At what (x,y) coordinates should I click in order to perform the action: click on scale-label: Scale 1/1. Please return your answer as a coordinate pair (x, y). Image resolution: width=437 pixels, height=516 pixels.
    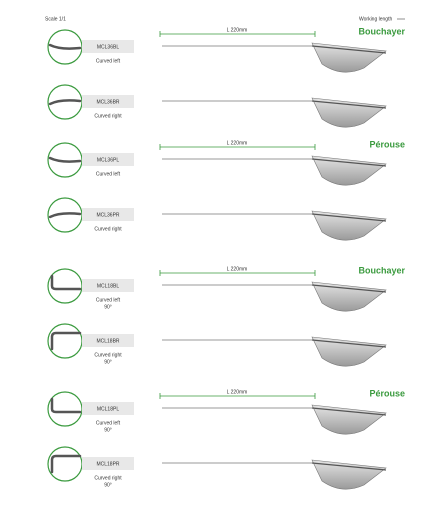
    Looking at the image, I should click on (55, 19).